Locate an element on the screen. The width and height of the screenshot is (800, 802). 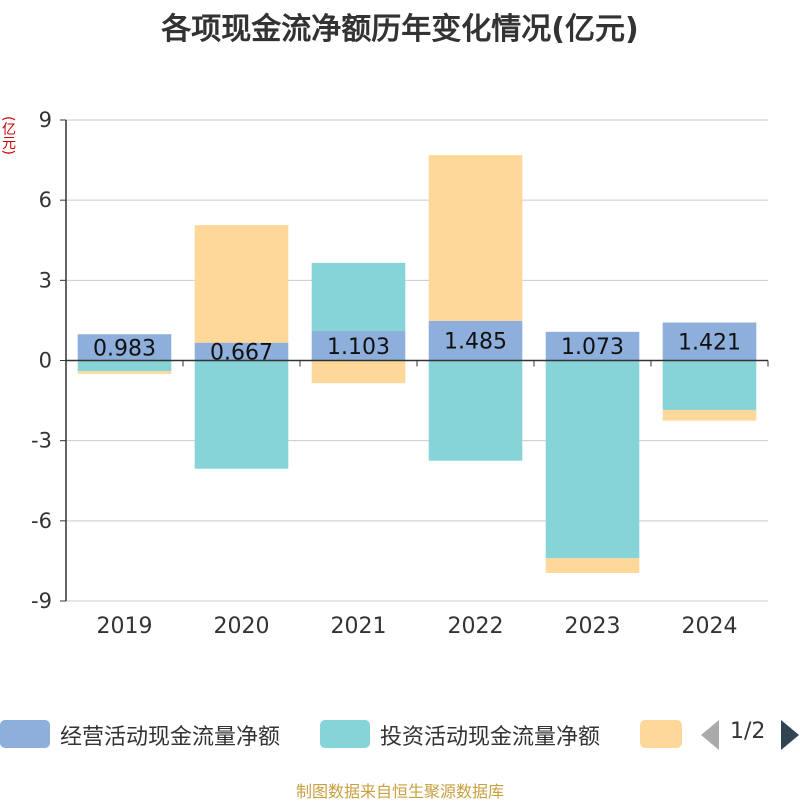
bar-series2-2022 is located at coordinates (475, 410).